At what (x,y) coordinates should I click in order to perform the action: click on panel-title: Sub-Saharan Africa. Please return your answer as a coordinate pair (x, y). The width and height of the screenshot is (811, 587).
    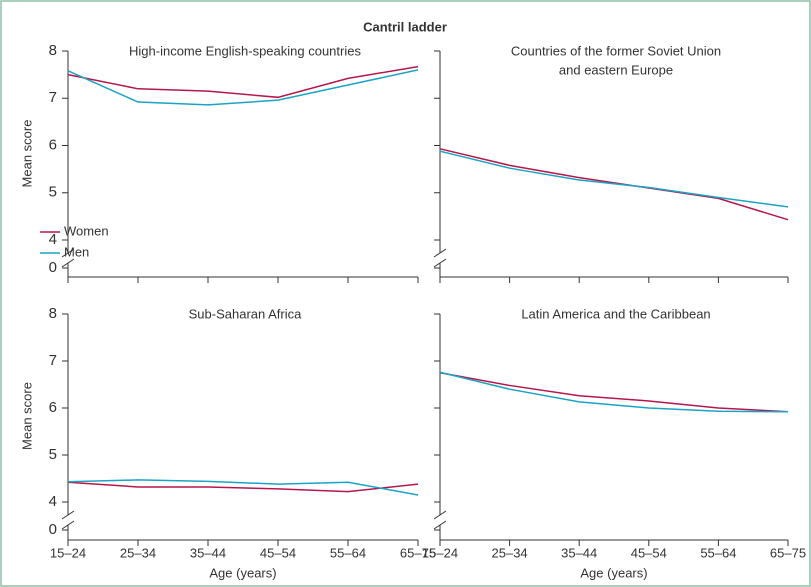
    Looking at the image, I should click on (246, 313).